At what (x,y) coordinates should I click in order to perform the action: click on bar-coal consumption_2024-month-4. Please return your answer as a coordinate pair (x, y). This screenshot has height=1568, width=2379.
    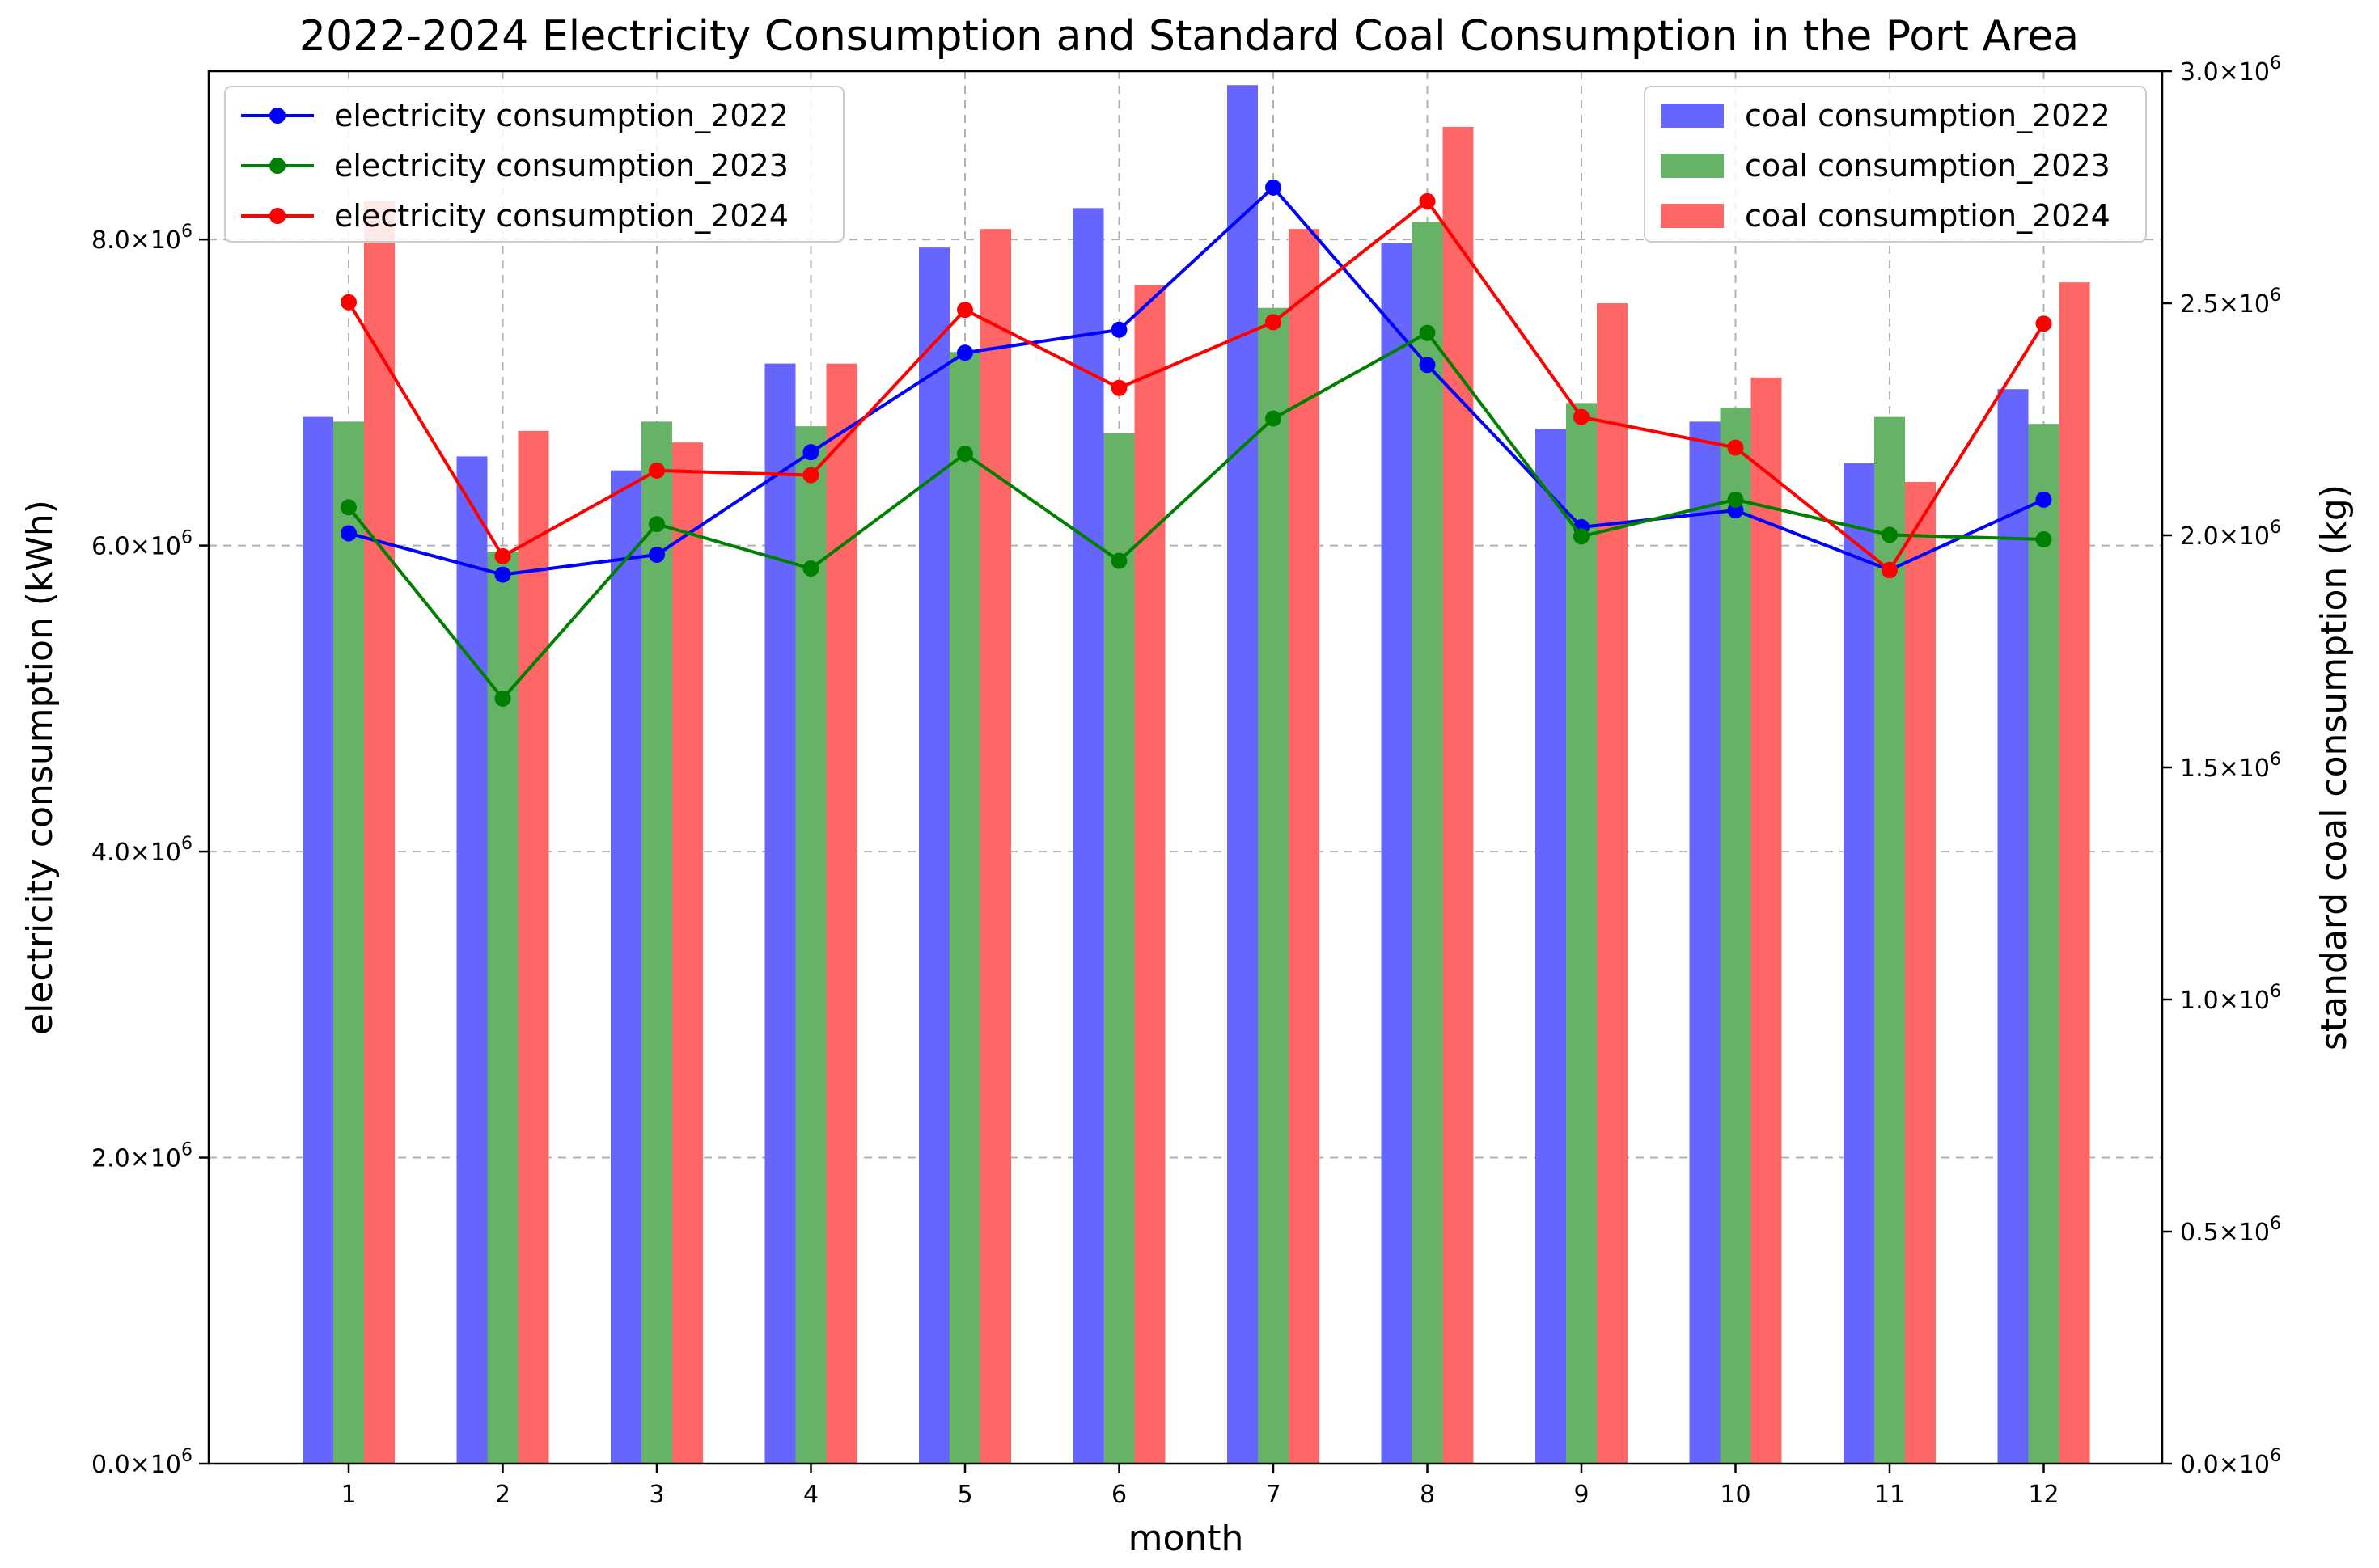
    Looking at the image, I should click on (841, 913).